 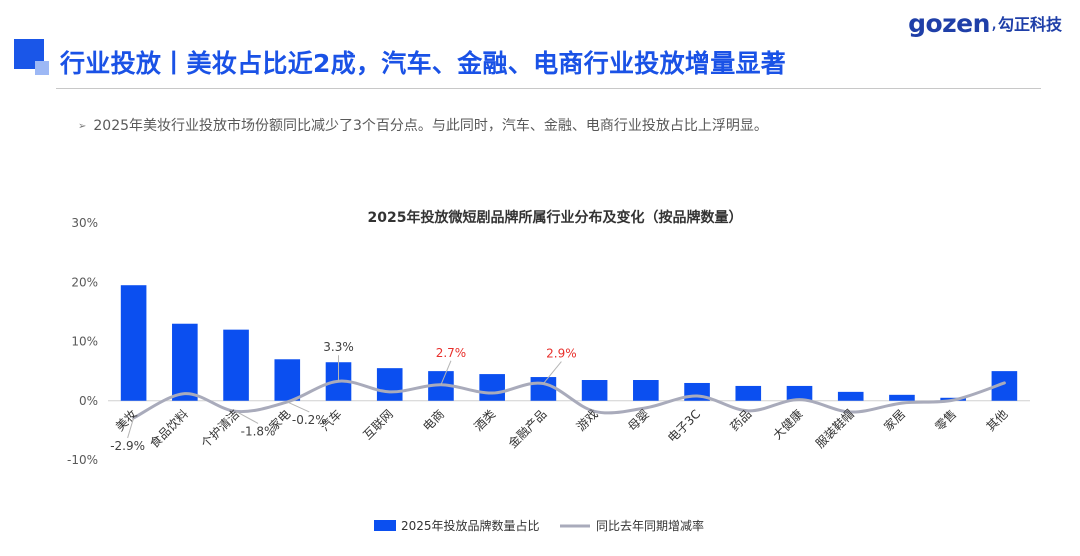 I want to click on brand-logo: gozen , 勾正科技, so click(x=985, y=23).